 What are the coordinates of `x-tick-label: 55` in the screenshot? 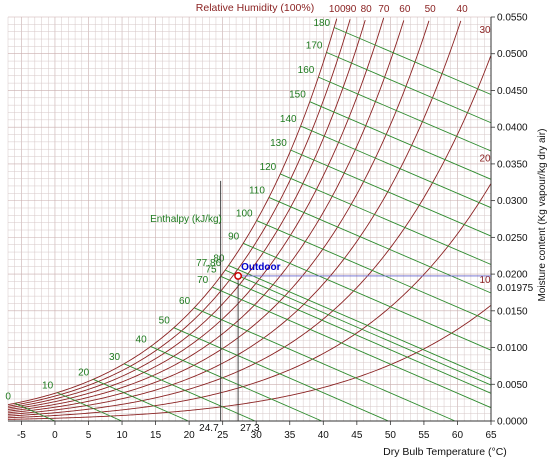 It's located at (424, 435).